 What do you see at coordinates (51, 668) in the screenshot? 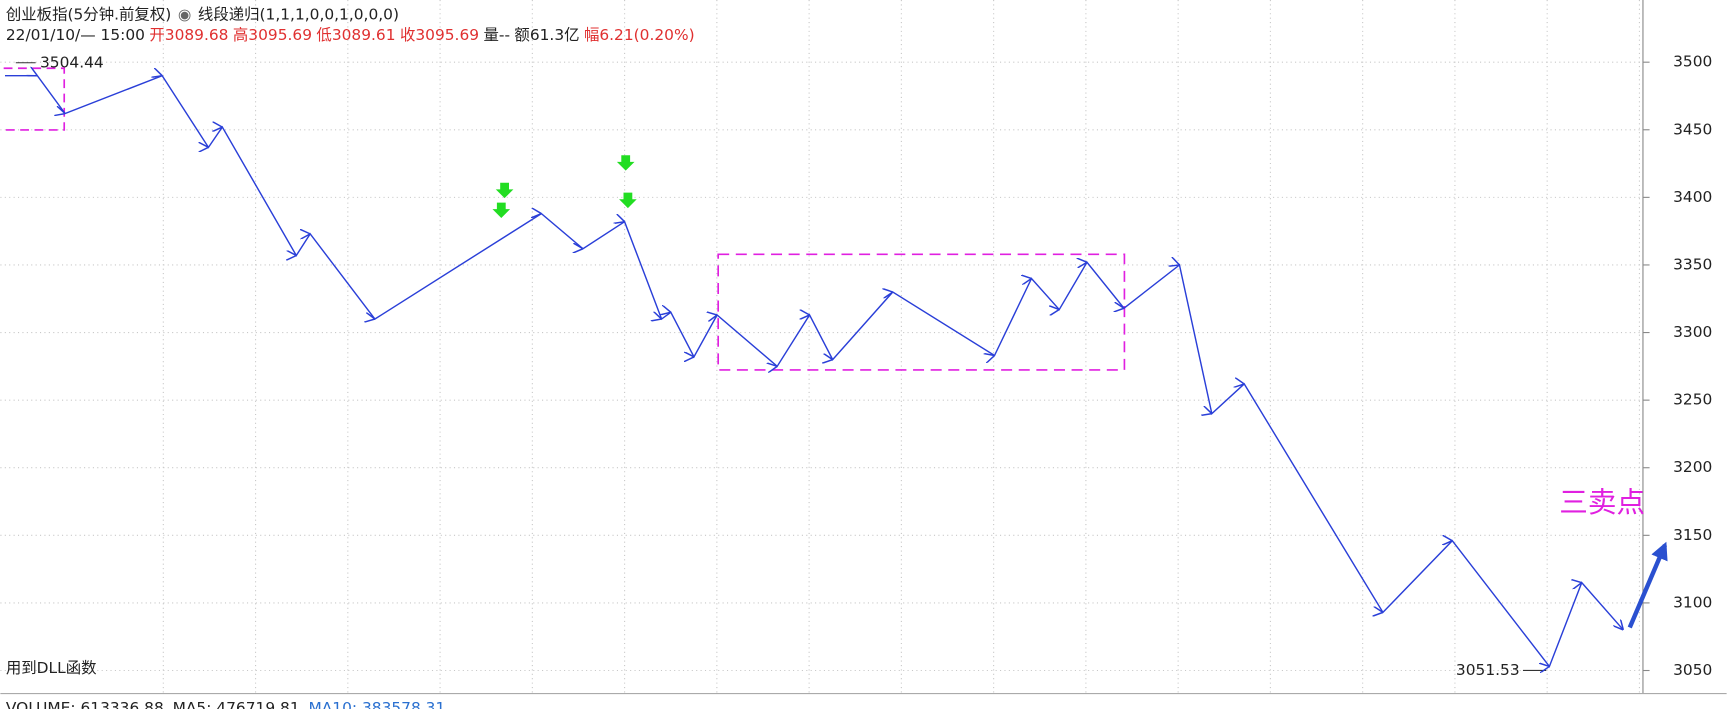
I see `note: 用到DLL函数` at bounding box center [51, 668].